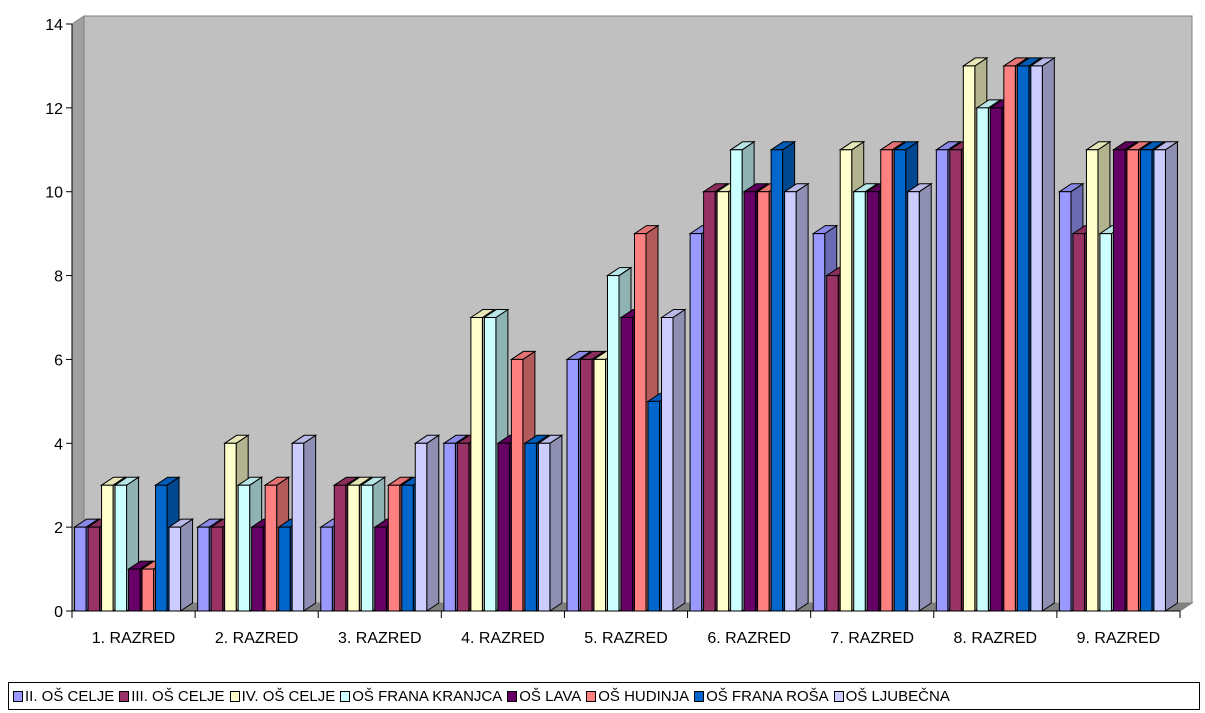 The image size is (1205, 713). Describe the element at coordinates (54, 109) in the screenshot. I see `y-tick-label: 12` at that location.